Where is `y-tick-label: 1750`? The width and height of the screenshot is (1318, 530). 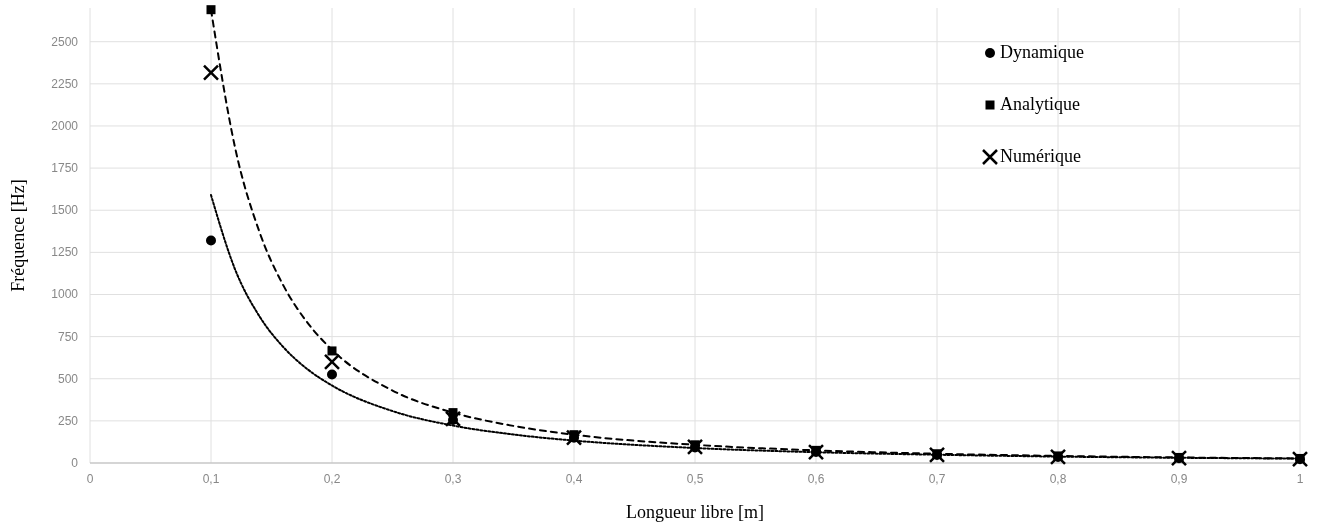
y-tick-label: 1750 is located at coordinates (65, 168).